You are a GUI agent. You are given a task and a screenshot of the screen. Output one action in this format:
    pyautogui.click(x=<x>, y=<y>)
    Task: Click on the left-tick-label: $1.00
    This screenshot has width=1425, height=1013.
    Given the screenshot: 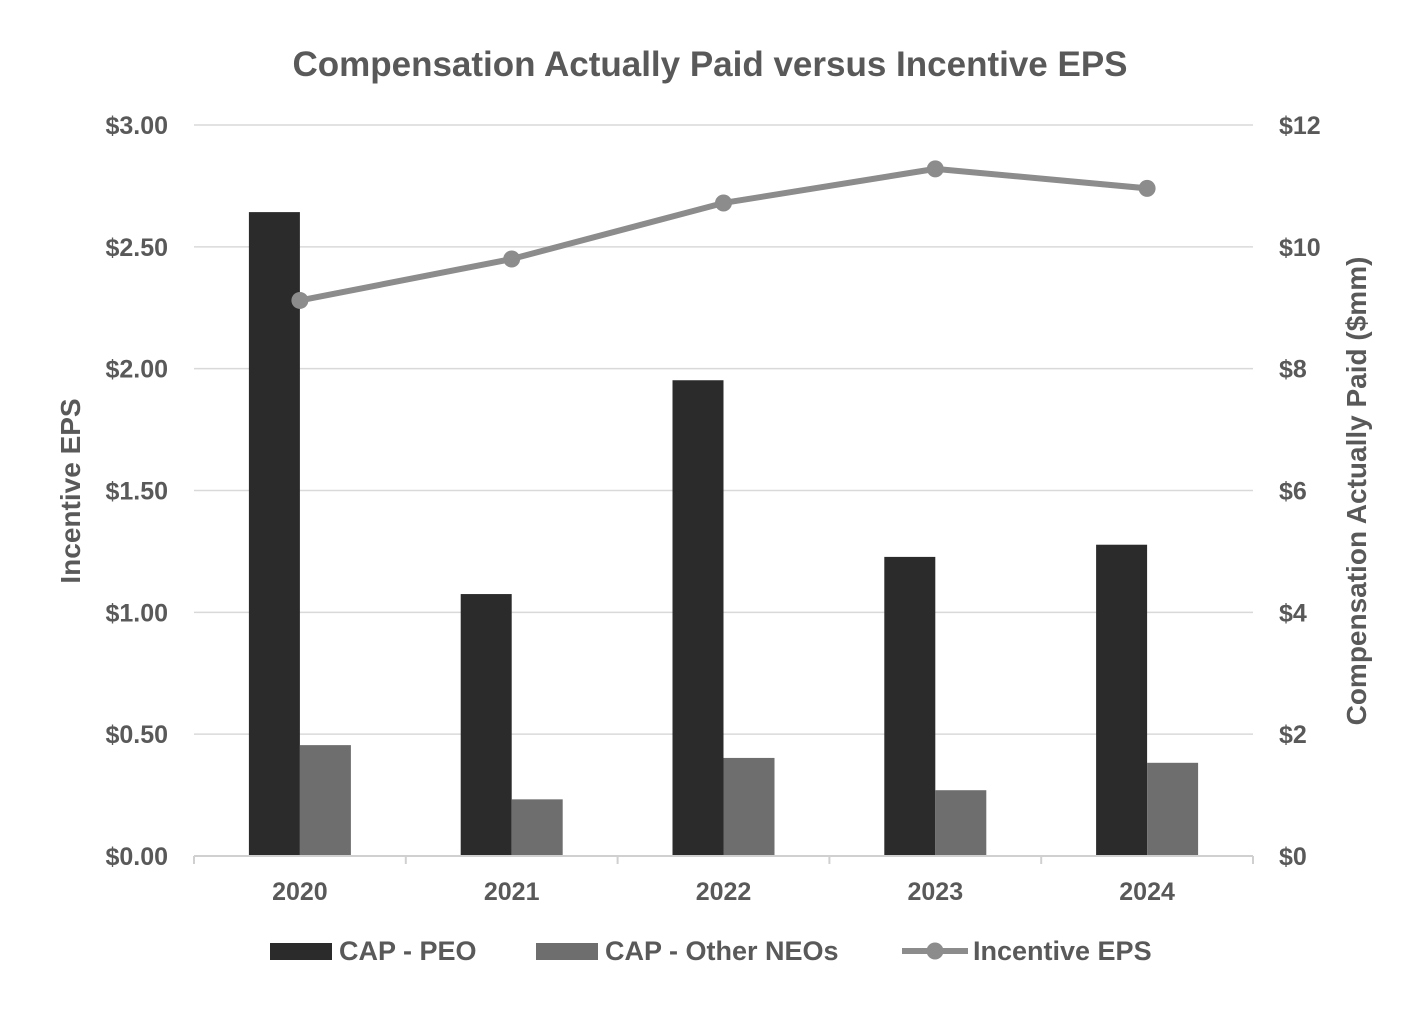 What is the action you would take?
    pyautogui.click(x=136, y=613)
    